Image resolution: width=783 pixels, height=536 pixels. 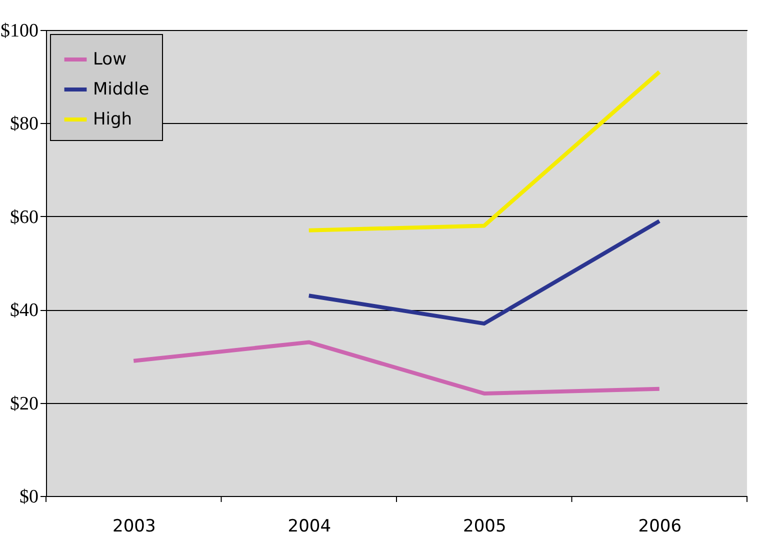 What do you see at coordinates (134, 526) in the screenshot?
I see `x-tick-label: 2003` at bounding box center [134, 526].